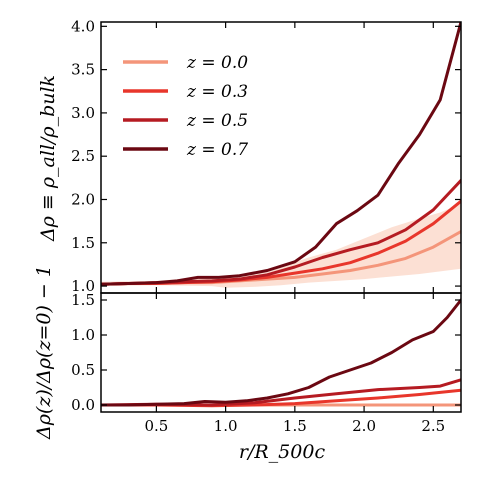 This screenshot has height=485, width=485. I want to click on top-ytick-label: 1.5, so click(83, 243).